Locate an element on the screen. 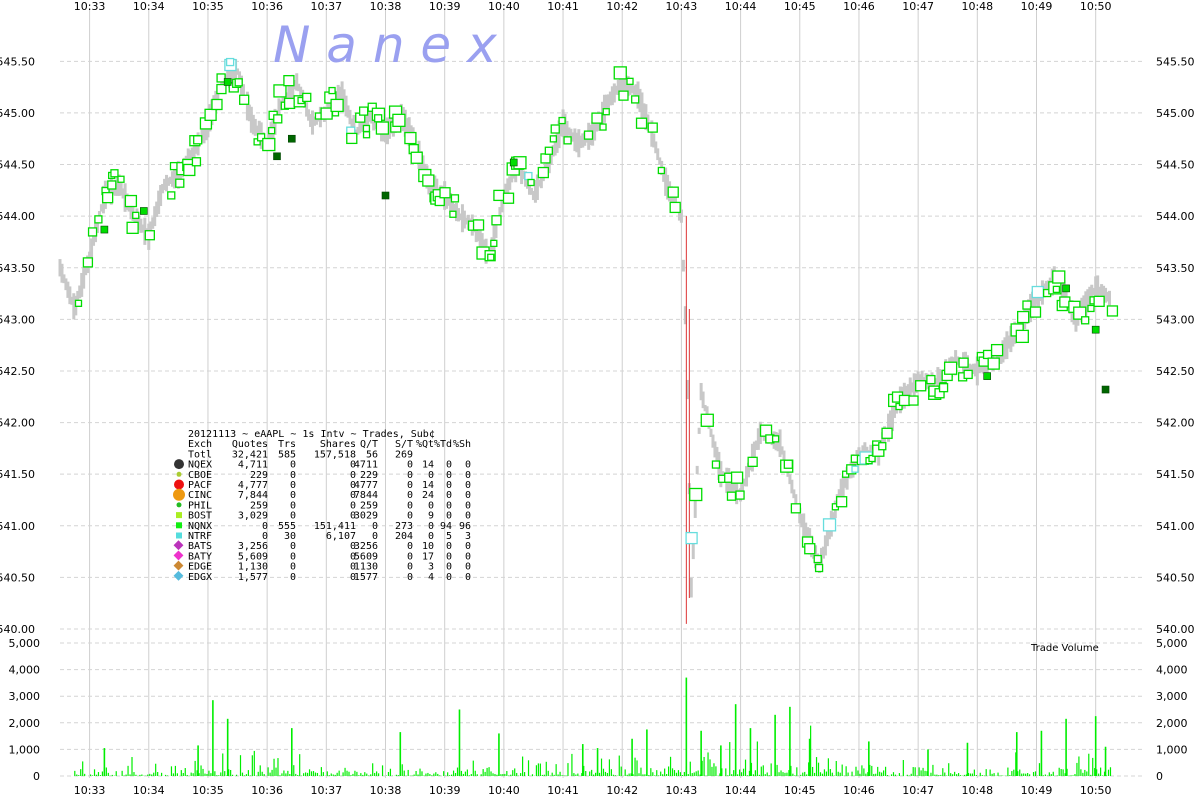 The image size is (1200, 800). vol-tick-label-left: 5,000 is located at coordinates (25, 643).